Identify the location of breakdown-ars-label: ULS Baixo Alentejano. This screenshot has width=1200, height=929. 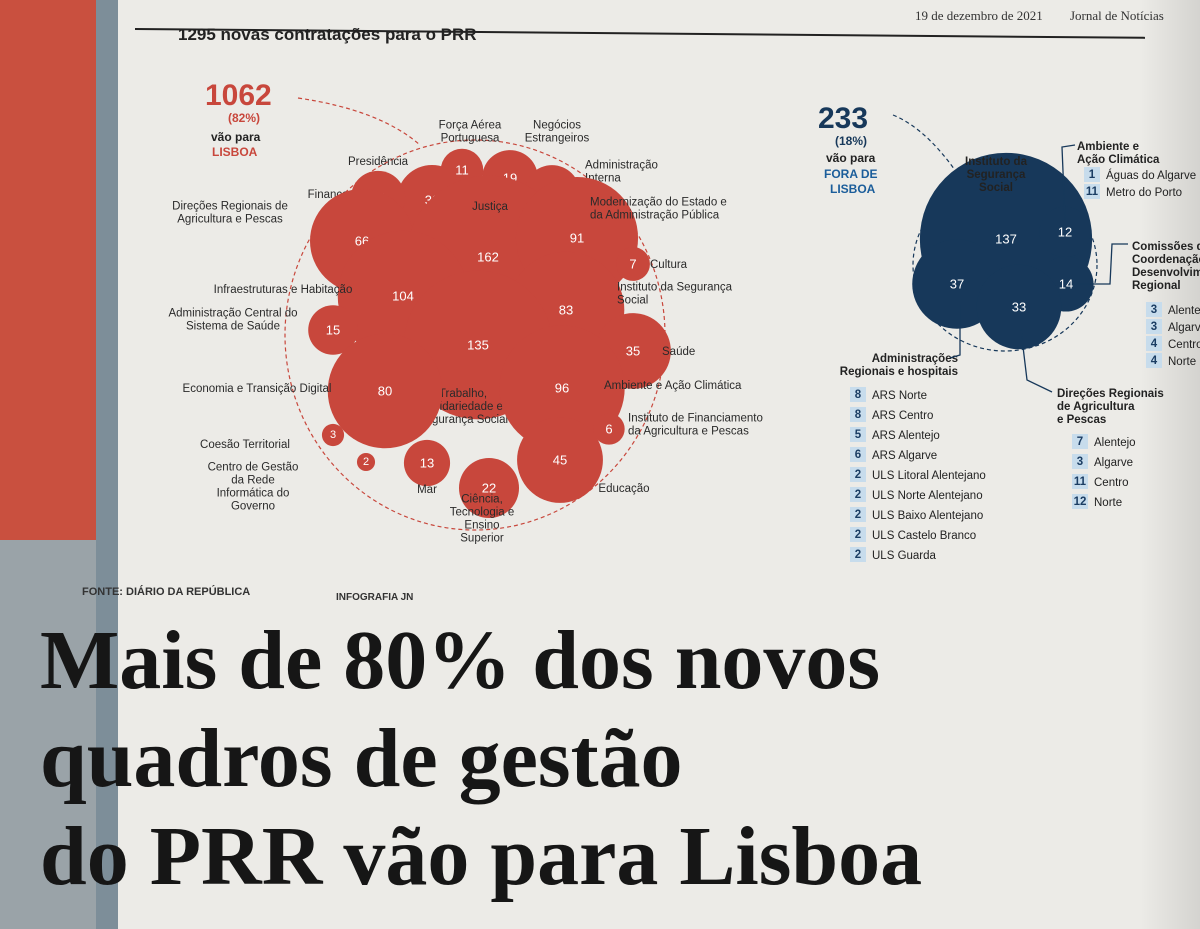
(927, 516).